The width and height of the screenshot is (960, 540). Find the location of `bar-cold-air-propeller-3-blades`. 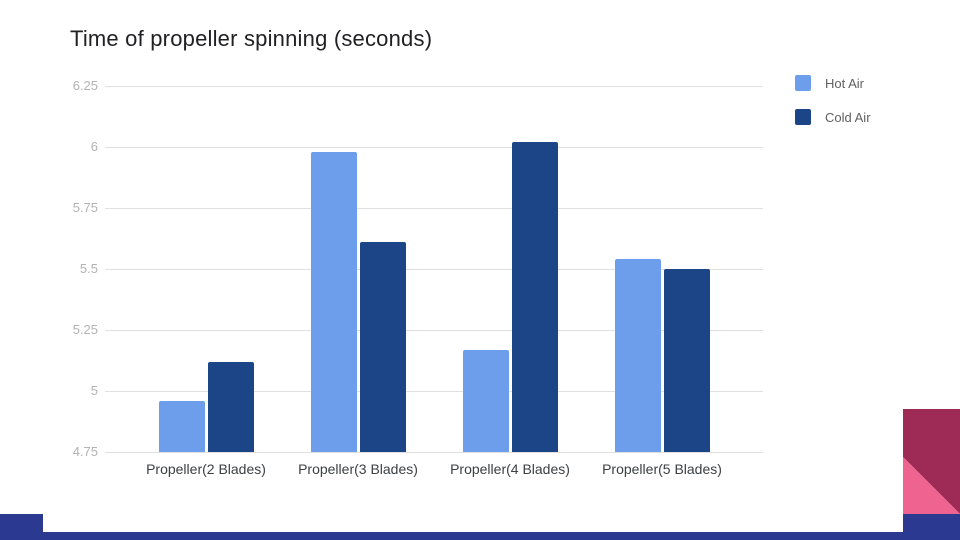

bar-cold-air-propeller-3-blades is located at coordinates (382, 347).